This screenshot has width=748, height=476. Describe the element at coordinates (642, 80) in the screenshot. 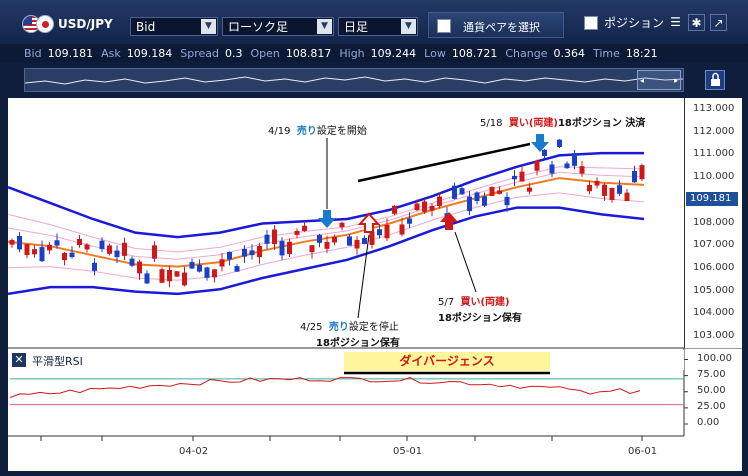

I see `chevron-left-icon: ◂` at that location.